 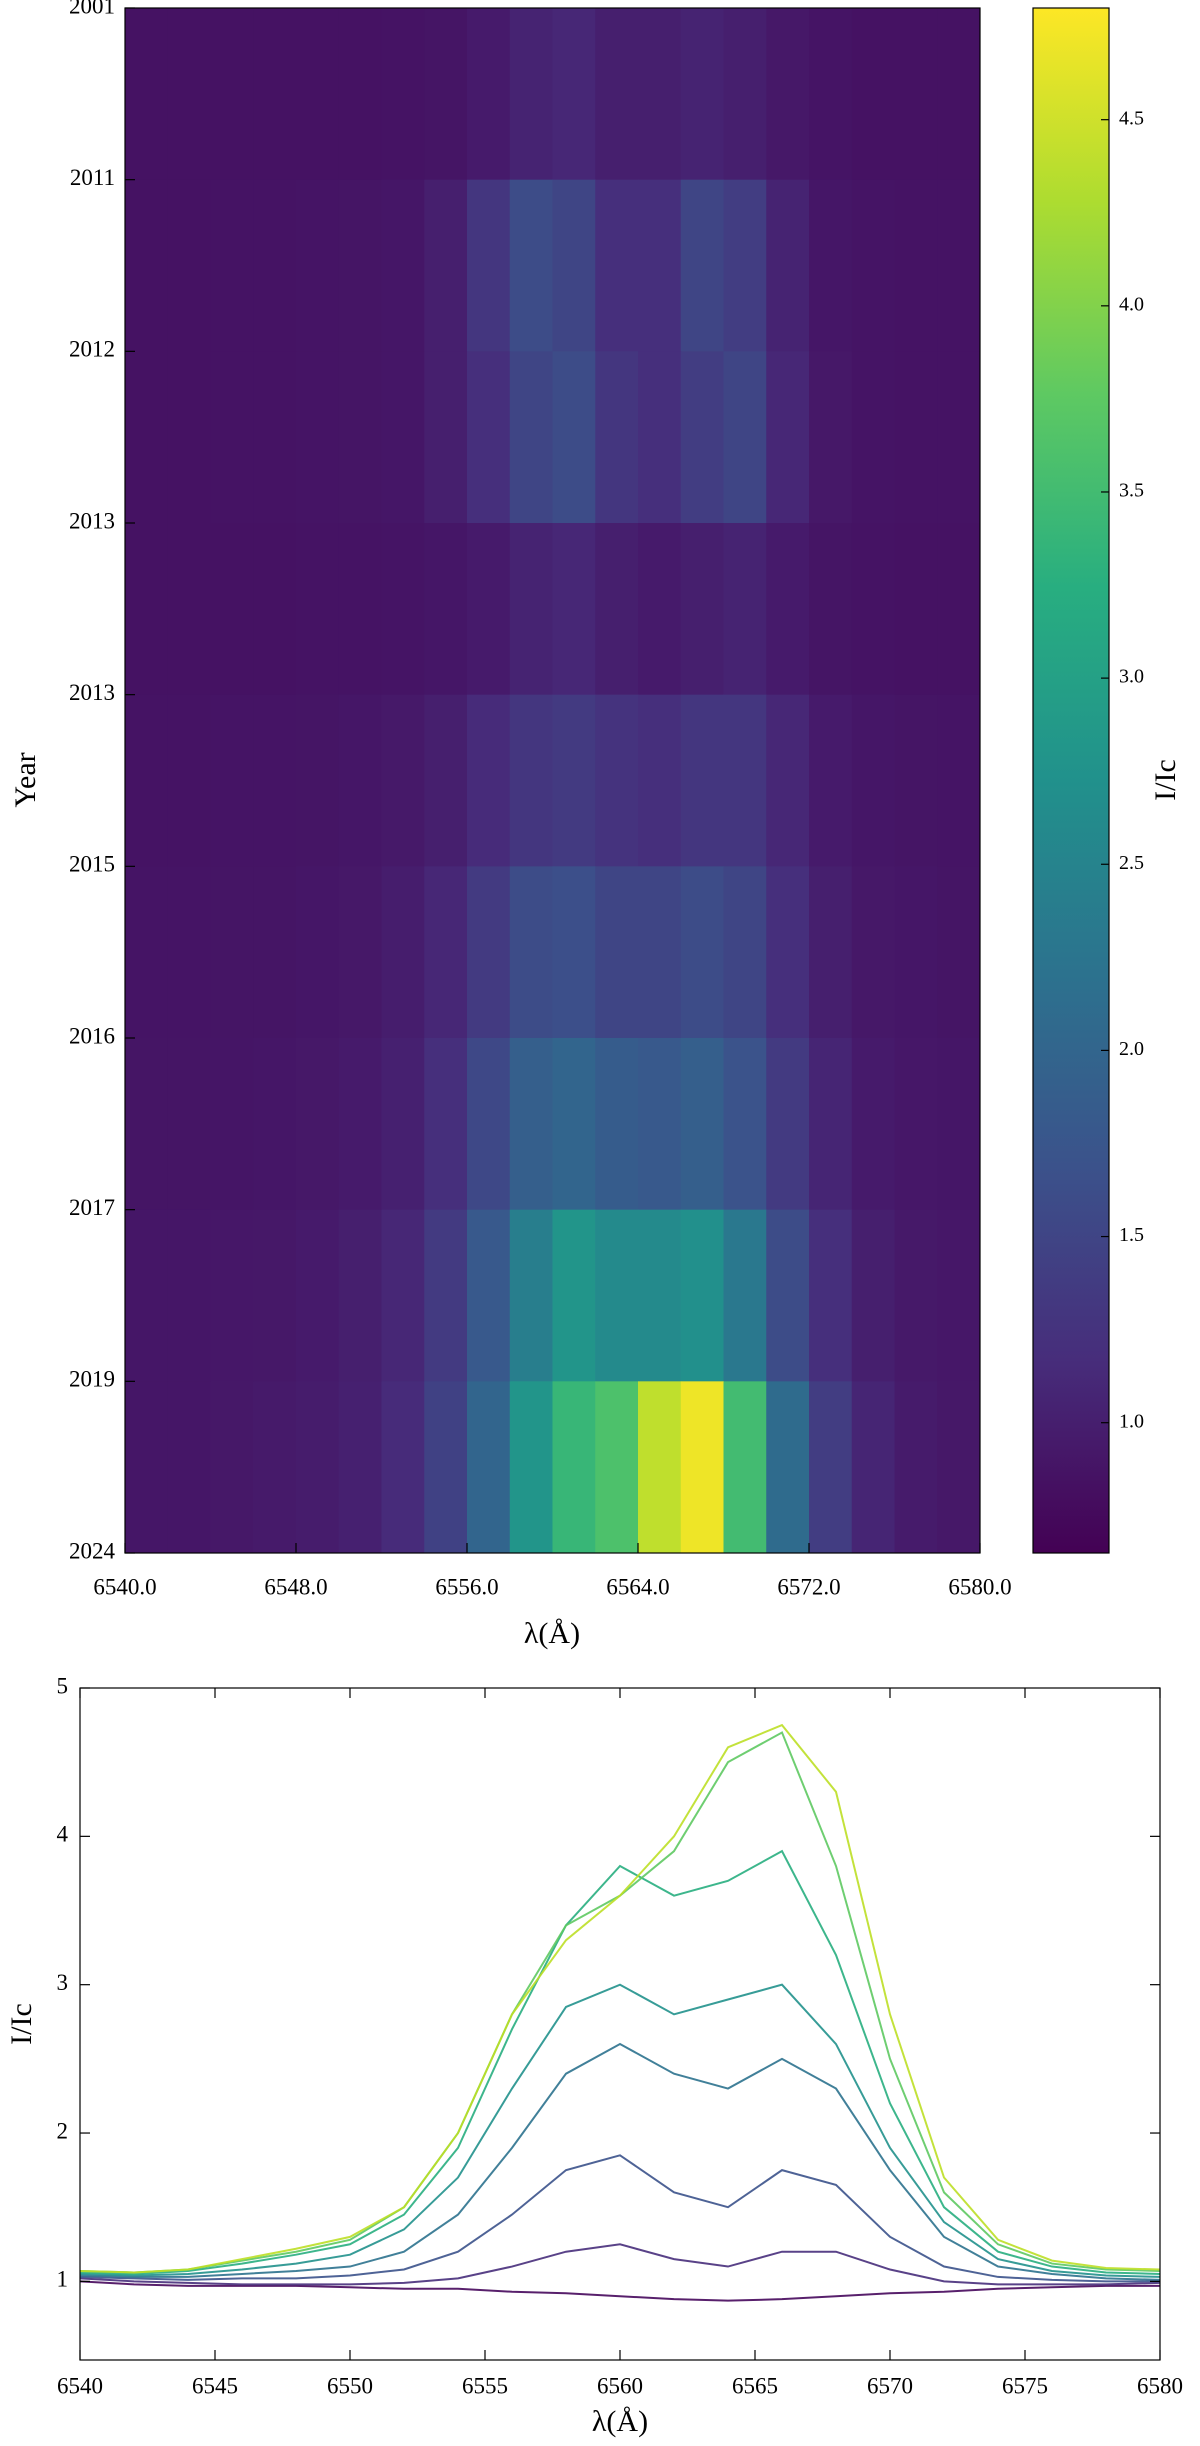 What do you see at coordinates (1131, 118) in the screenshot?
I see `colorbar-tick-label: 4.5` at bounding box center [1131, 118].